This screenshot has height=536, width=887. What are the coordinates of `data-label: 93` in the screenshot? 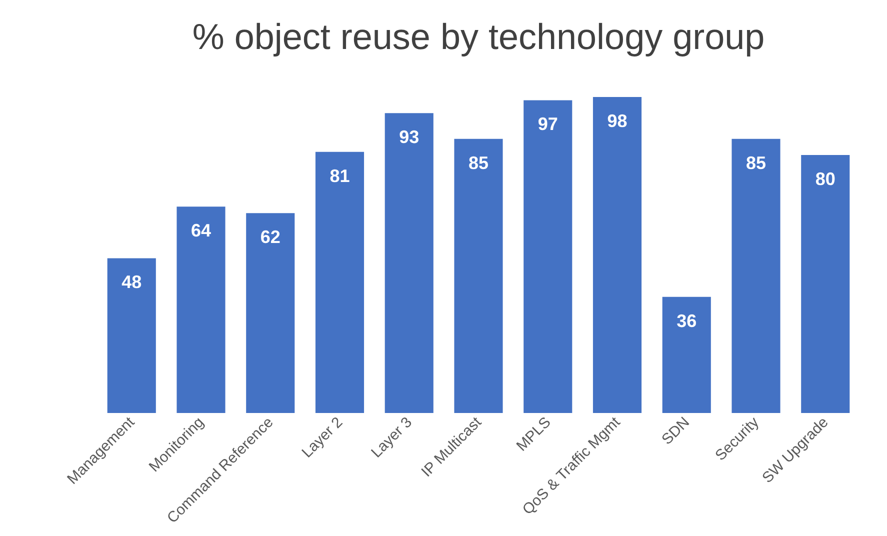 It's located at (409, 137).